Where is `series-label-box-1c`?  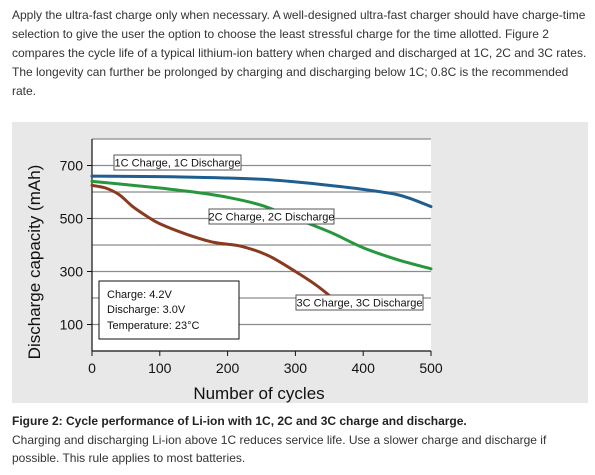
series-label-box-1c is located at coordinates (177, 162).